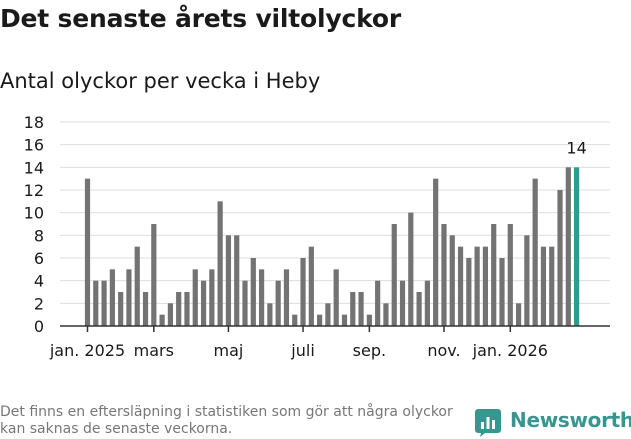 This screenshot has width=631, height=439. What do you see at coordinates (39, 258) in the screenshot?
I see `y-tick-label: 6` at bounding box center [39, 258].